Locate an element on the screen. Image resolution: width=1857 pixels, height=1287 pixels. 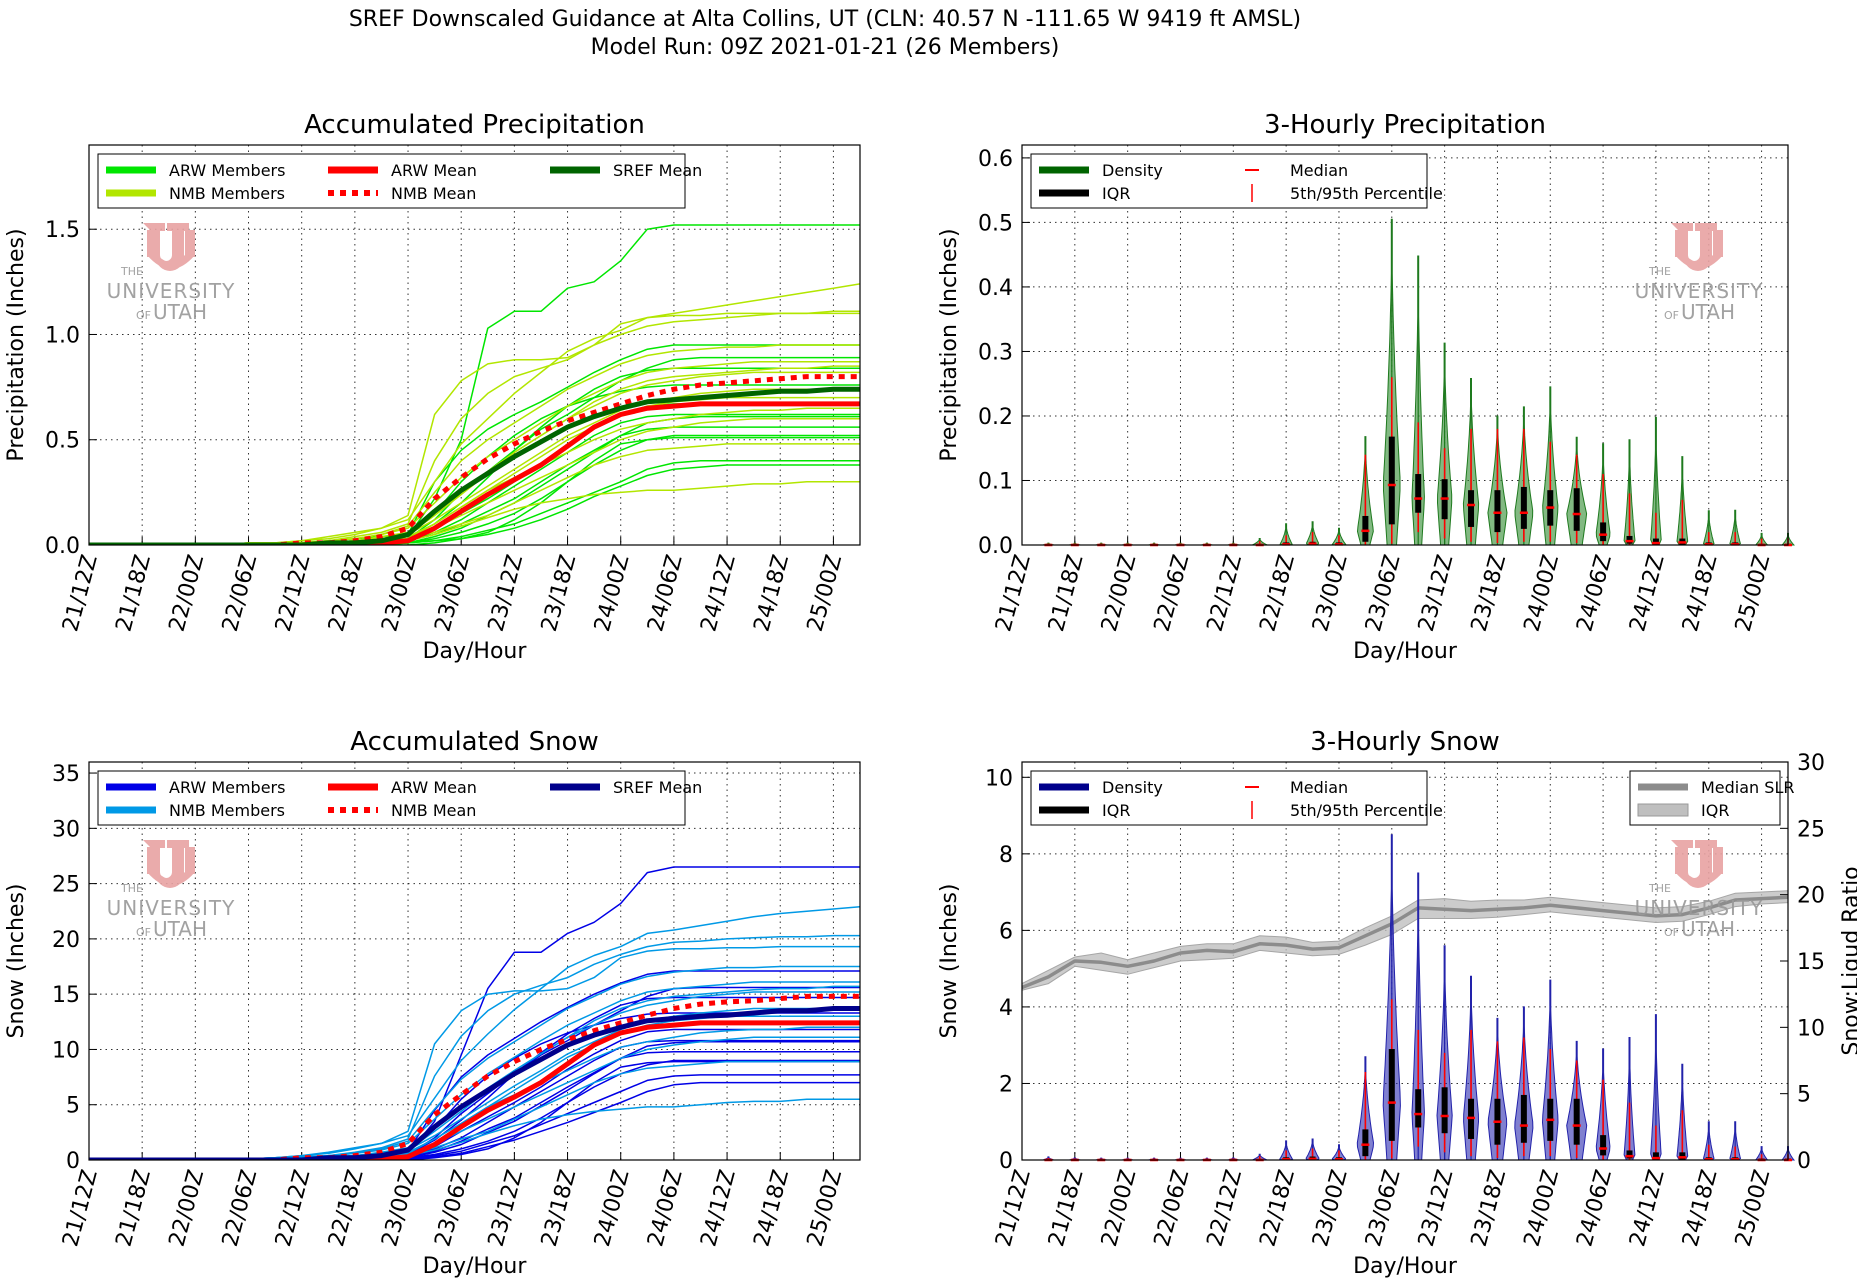
y-axis-label: Snow (Inches) is located at coordinates (16, 961).